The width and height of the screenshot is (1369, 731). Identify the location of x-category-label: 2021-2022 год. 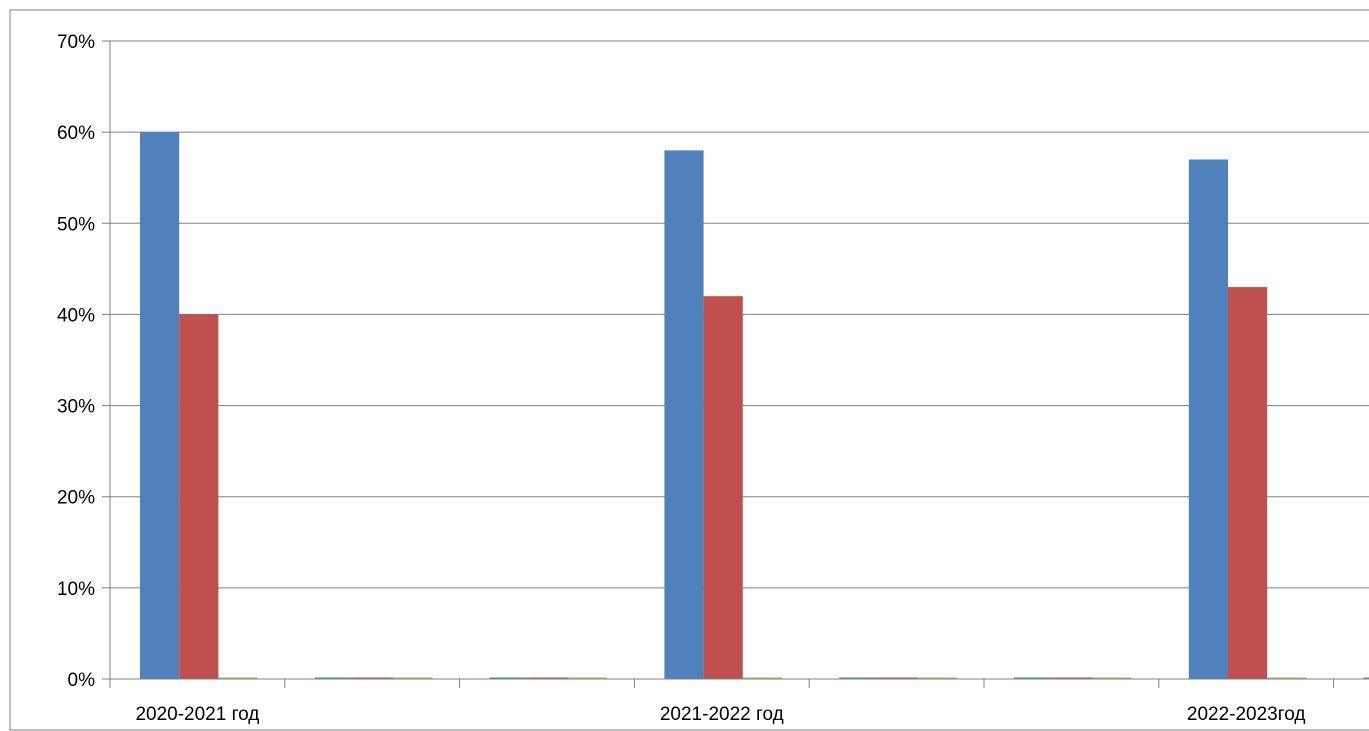
(722, 714).